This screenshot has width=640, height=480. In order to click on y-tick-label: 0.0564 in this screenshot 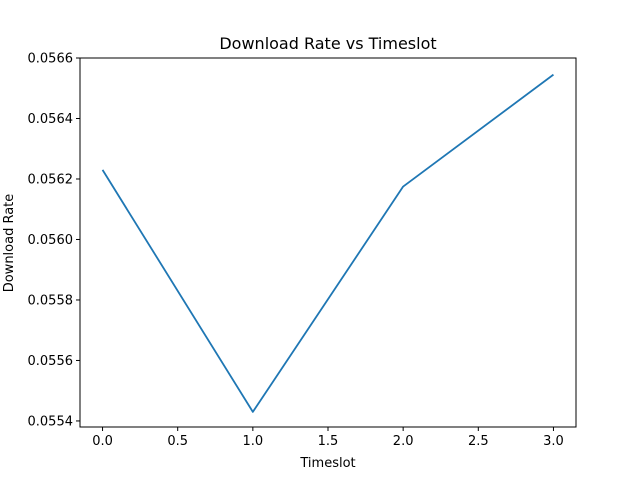, I will do `click(51, 119)`.